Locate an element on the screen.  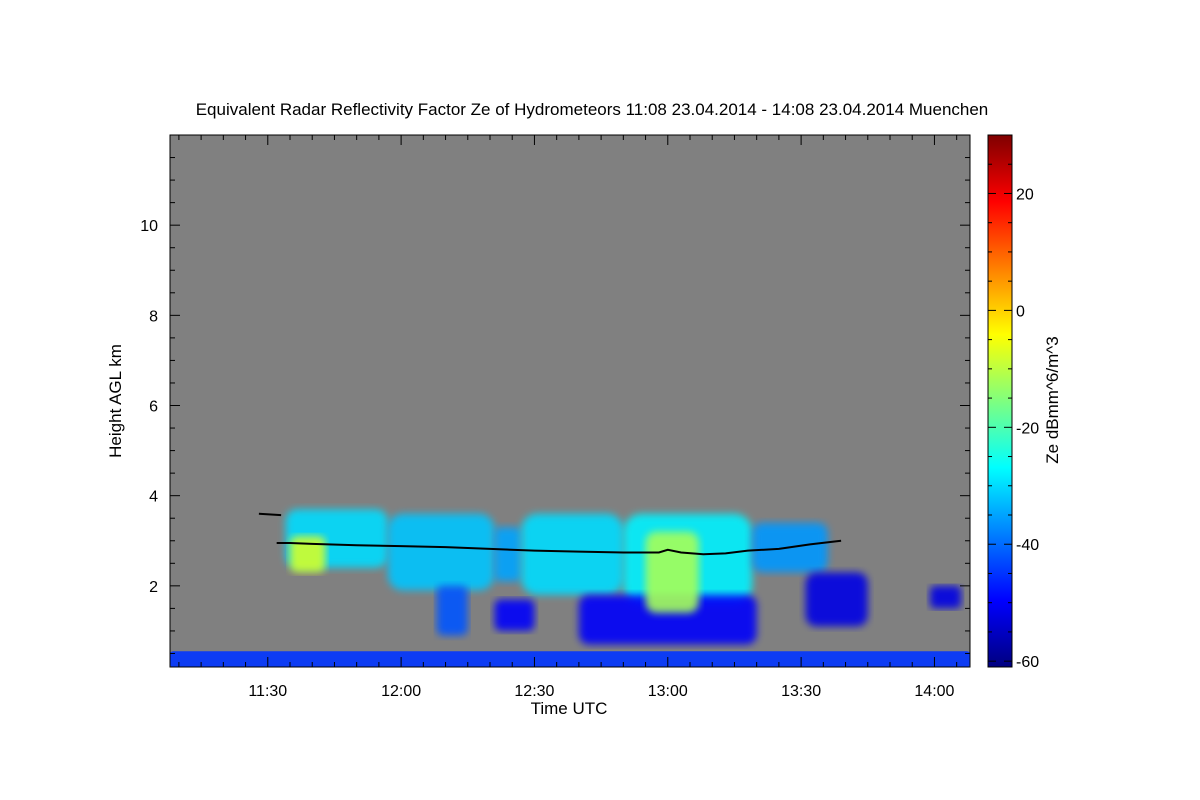
cloud-base-layer is located at coordinates (550, 534).